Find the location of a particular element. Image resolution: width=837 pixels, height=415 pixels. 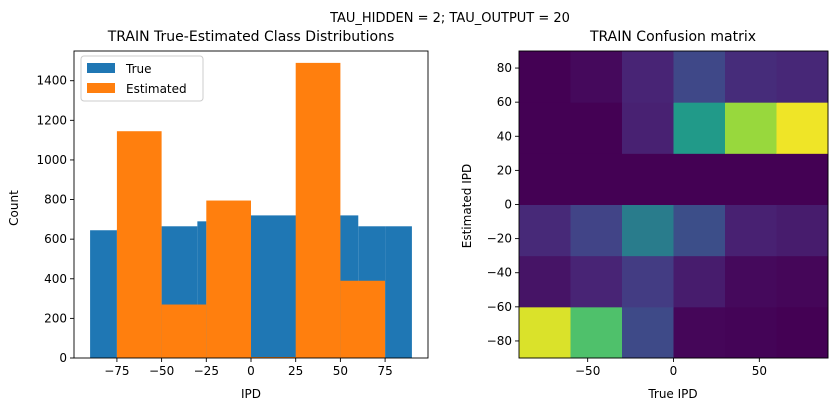

heatmap-cell-r0-c1 is located at coordinates (596, 332).